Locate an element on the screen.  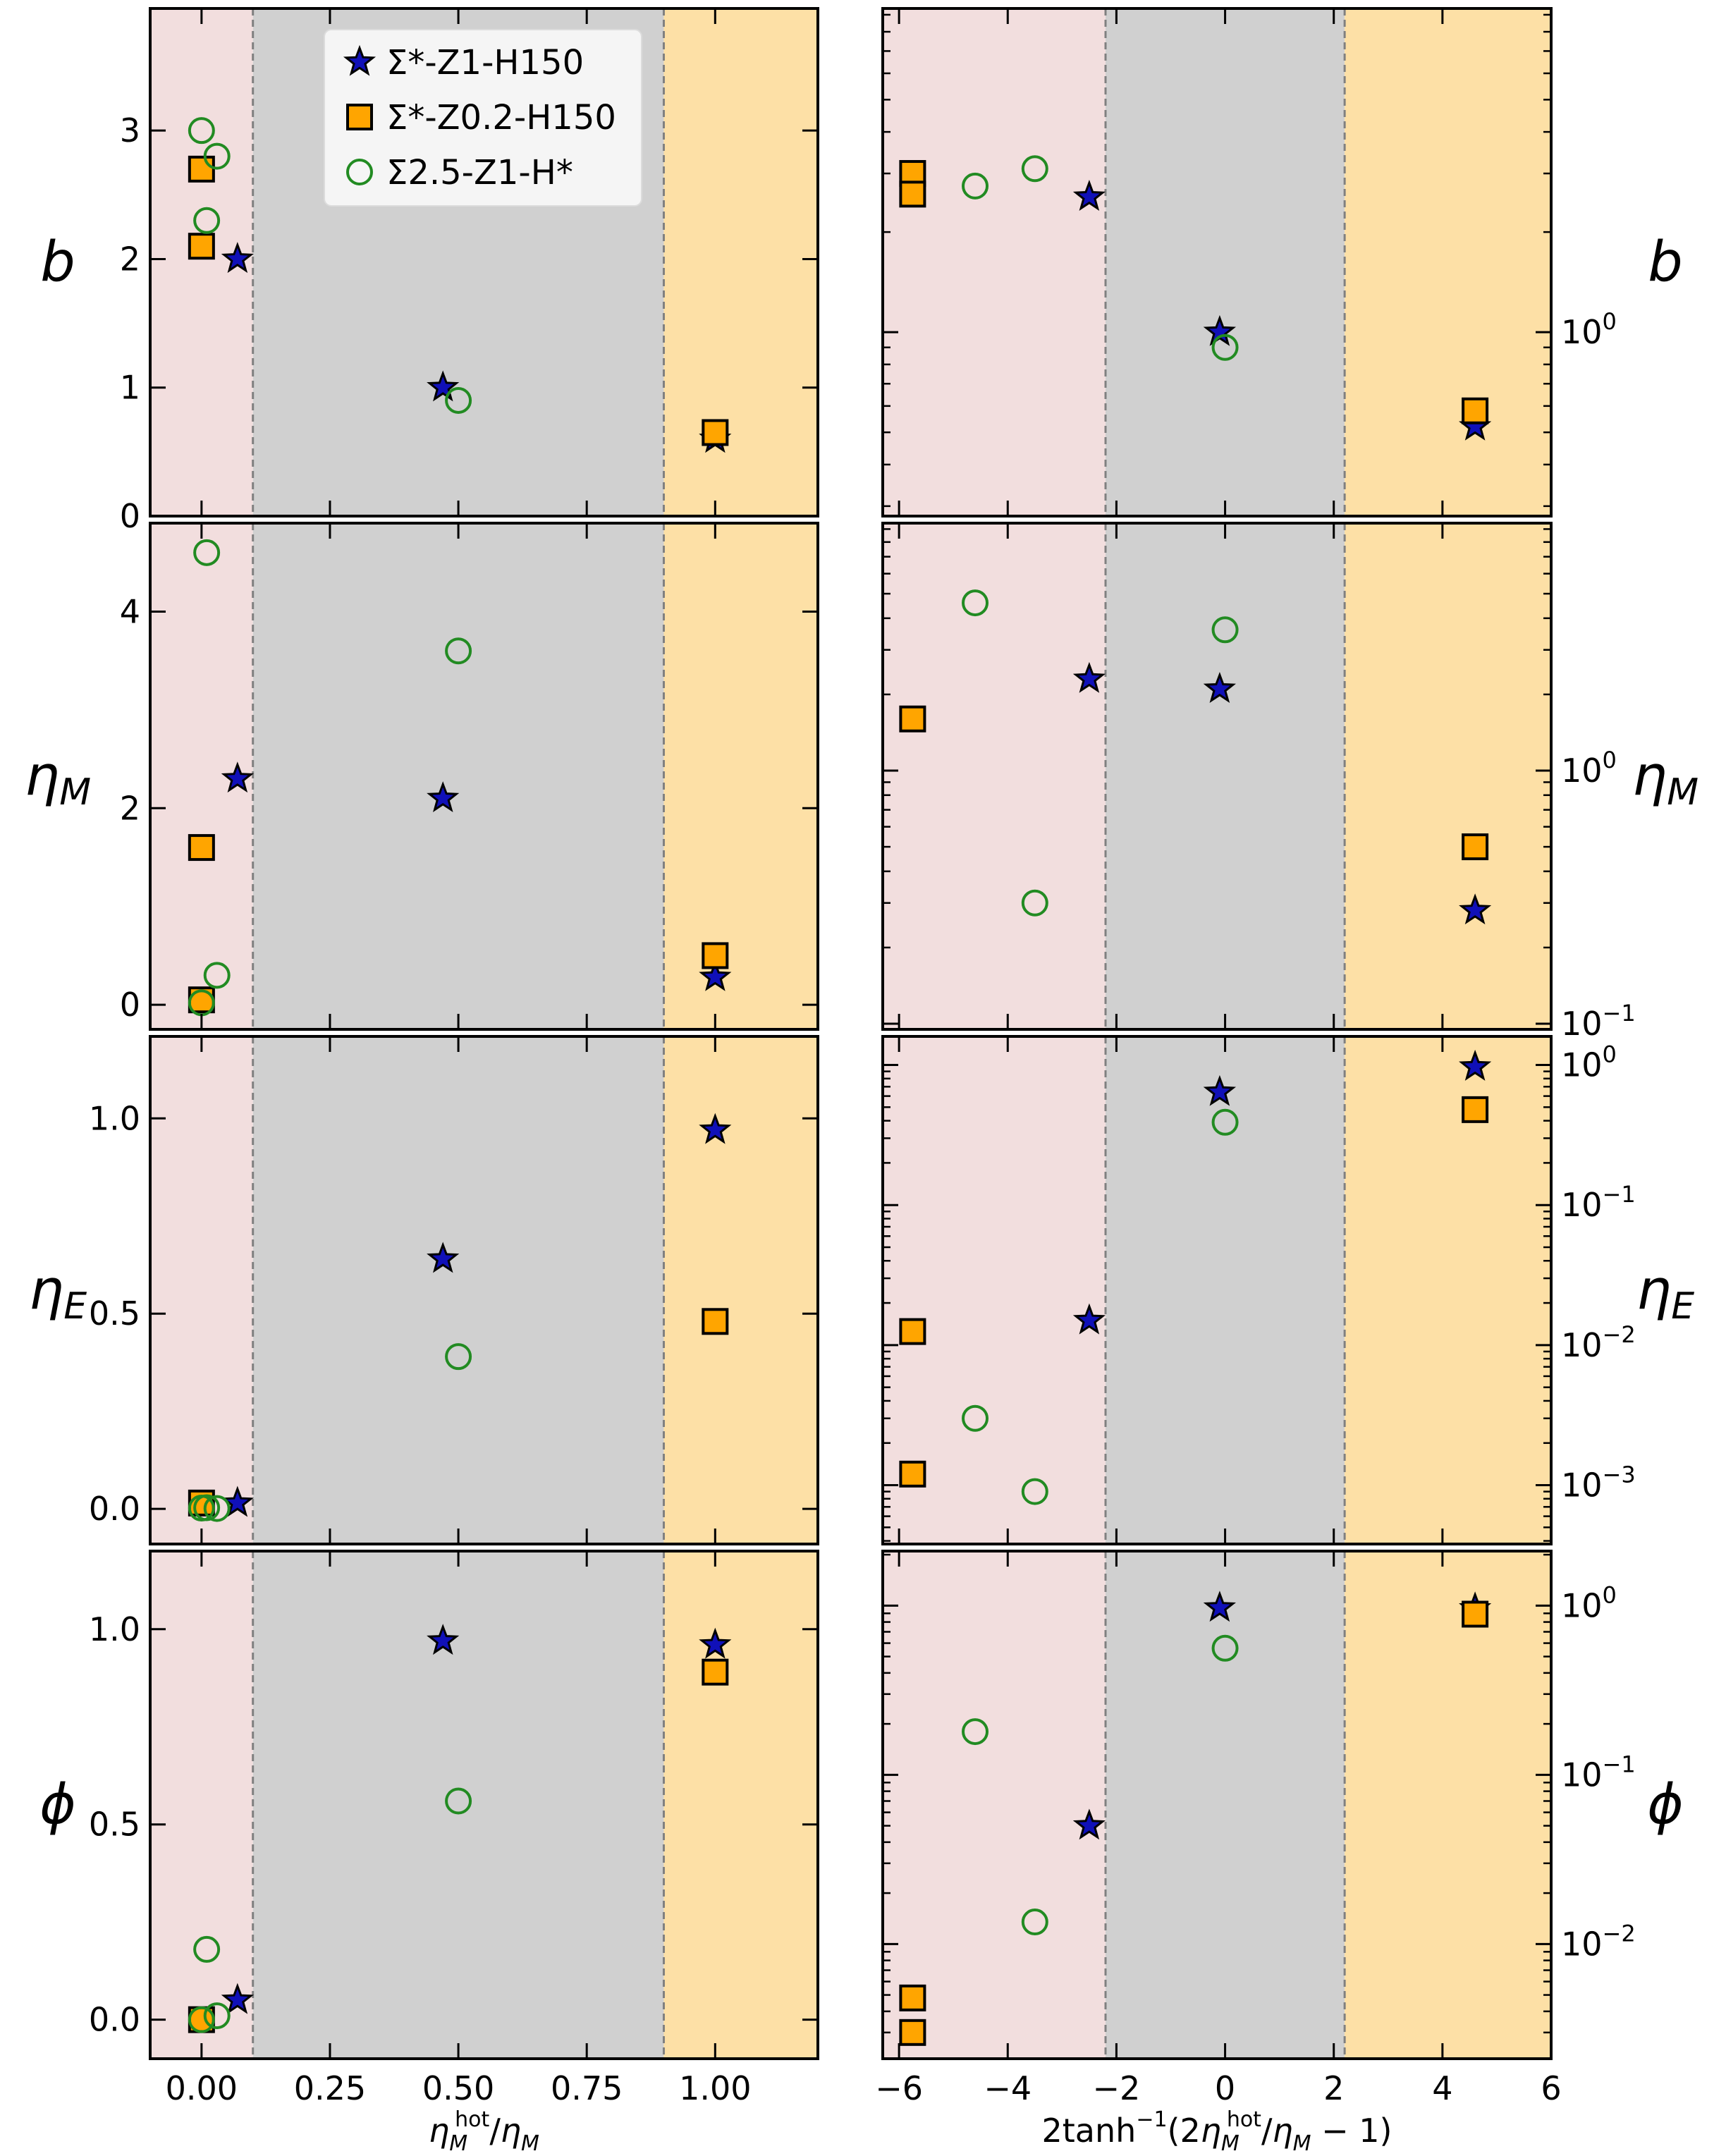
y-tick-label: 0.5 is located at coordinates (115, 1313).